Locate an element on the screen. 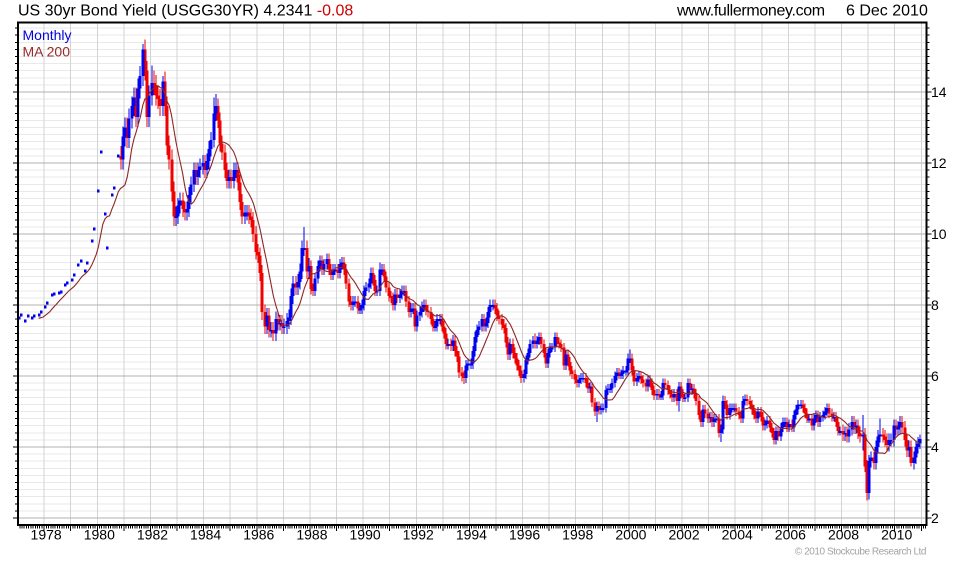  svg-text: 2010 is located at coordinates (896, 535).